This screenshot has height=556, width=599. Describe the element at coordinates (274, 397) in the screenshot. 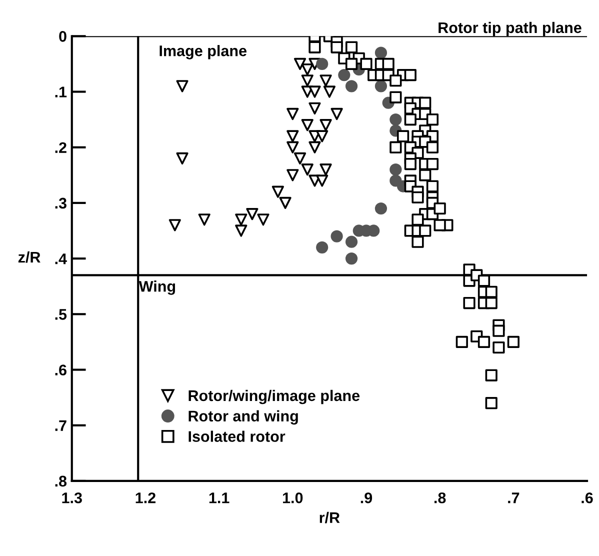

I see `legend-label: Rotor/wing/image plane` at that location.